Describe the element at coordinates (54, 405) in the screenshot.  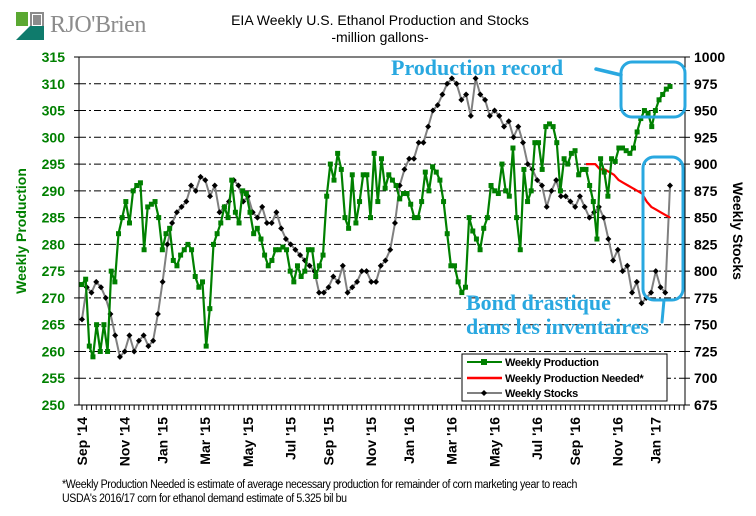
I see `y-tick-label: 250` at that location.